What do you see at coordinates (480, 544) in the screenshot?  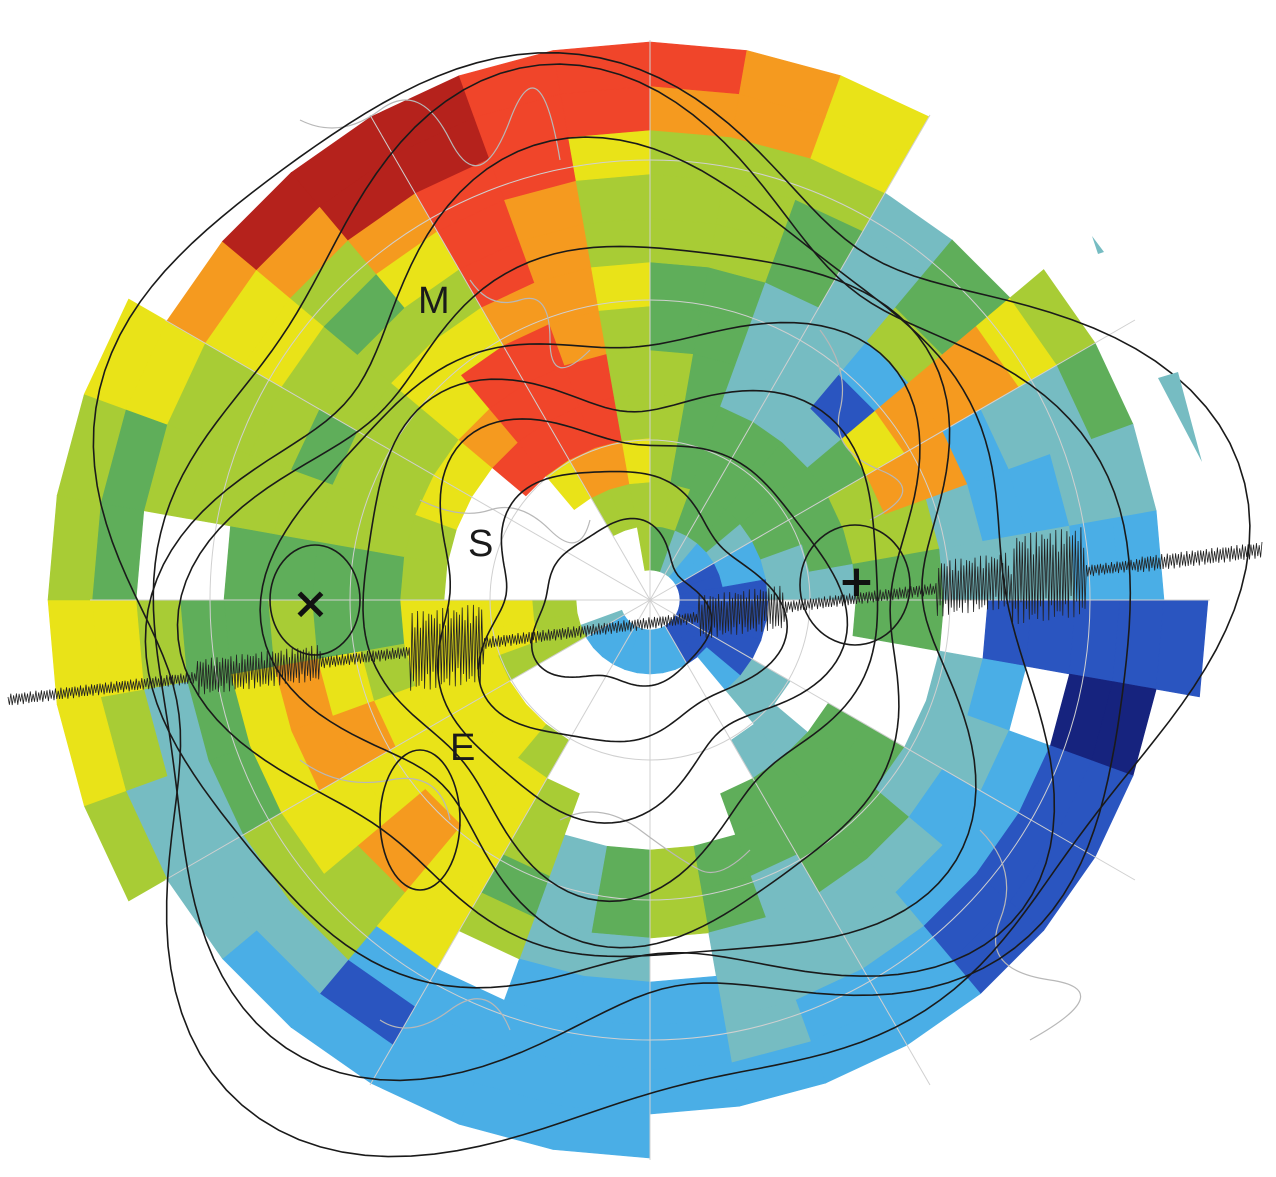 I see `label-s: S` at bounding box center [480, 544].